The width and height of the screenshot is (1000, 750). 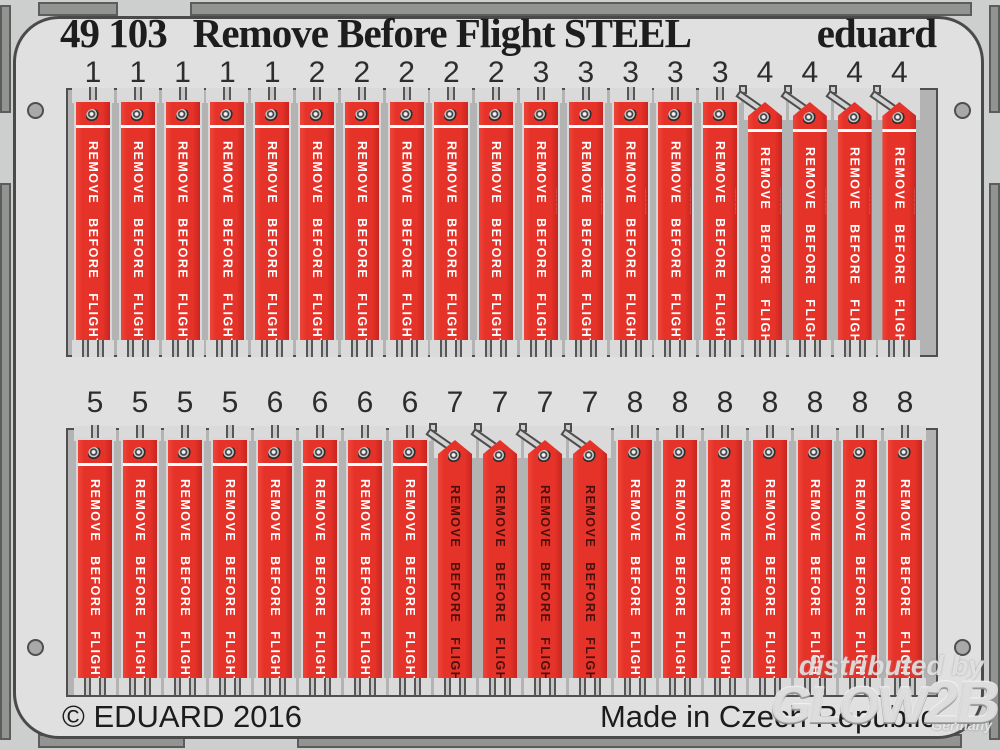 What do you see at coordinates (406, 72) in the screenshot?
I see `flag-number: 2` at bounding box center [406, 72].